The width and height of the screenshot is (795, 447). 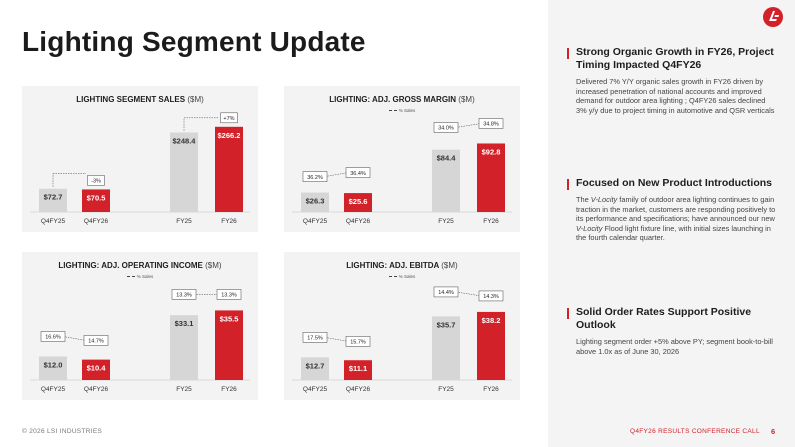 What do you see at coordinates (674, 183) in the screenshot?
I see `section-heading: Focused on New Product Introductions` at bounding box center [674, 183].